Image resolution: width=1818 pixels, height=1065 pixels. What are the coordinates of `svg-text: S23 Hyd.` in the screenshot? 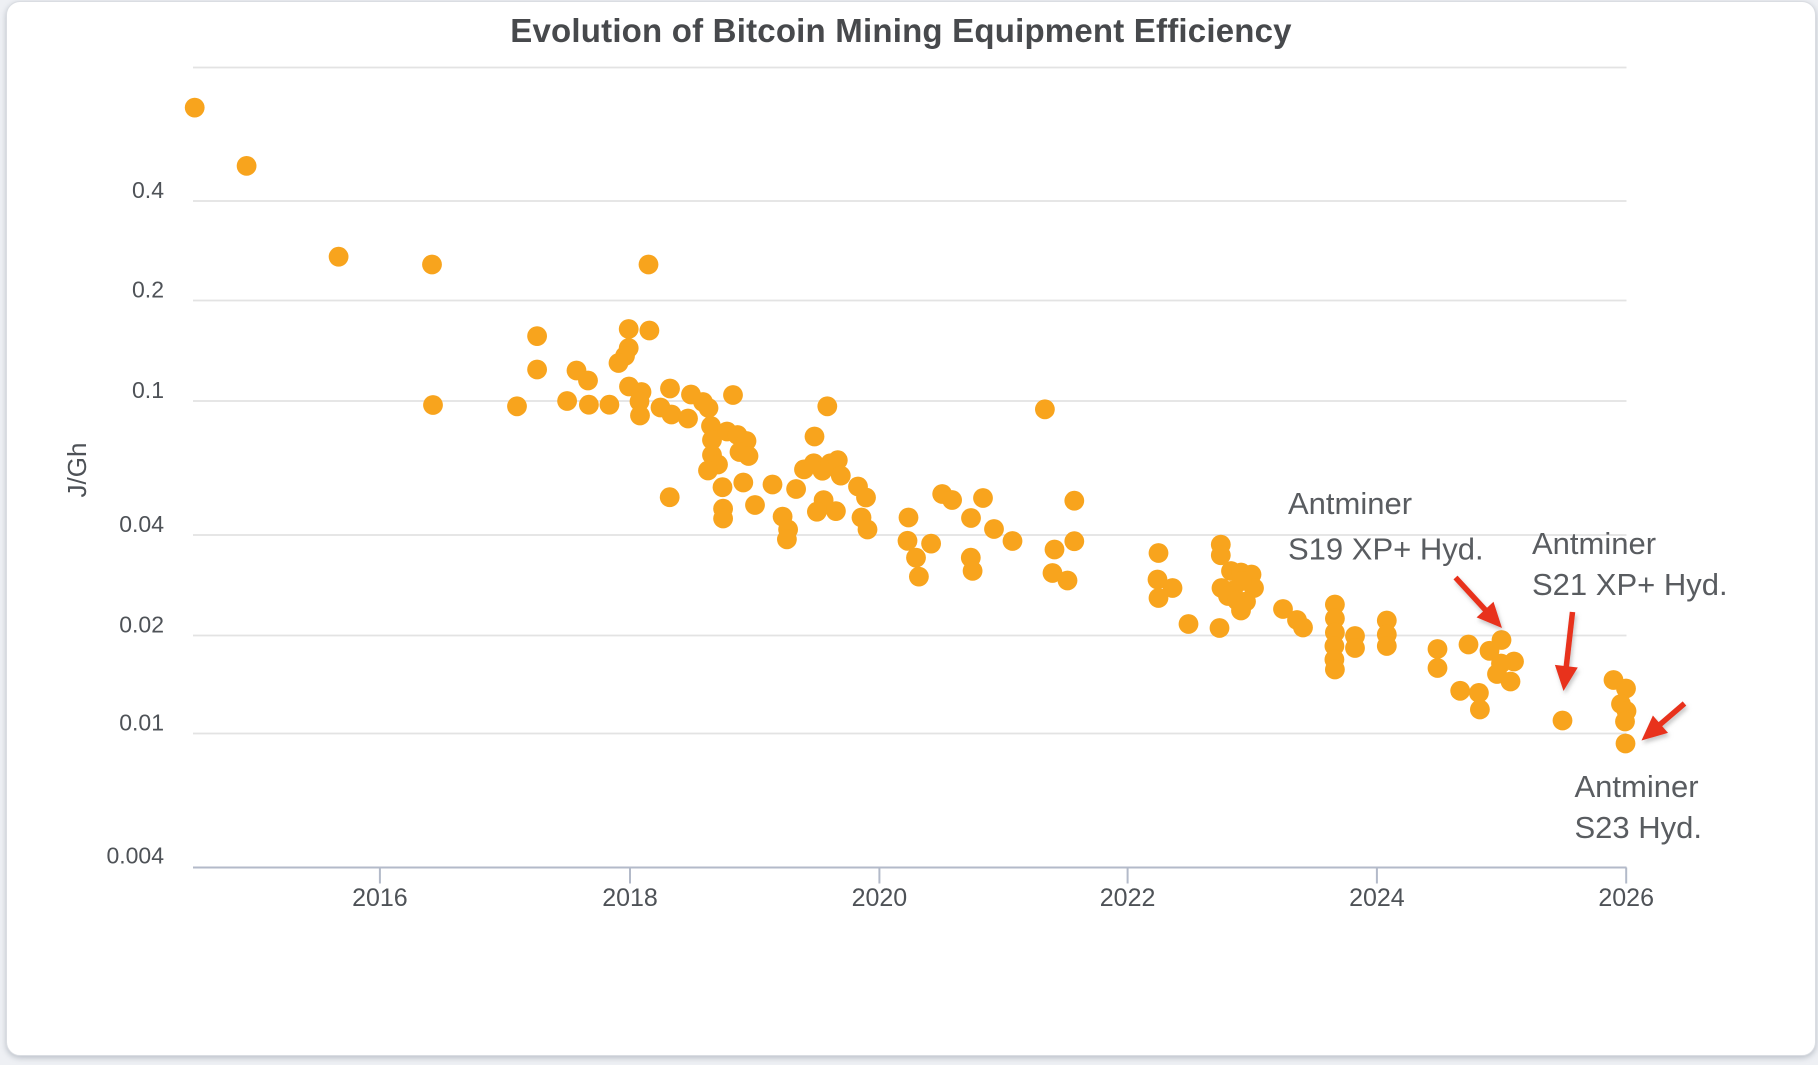 It's located at (1639, 827).